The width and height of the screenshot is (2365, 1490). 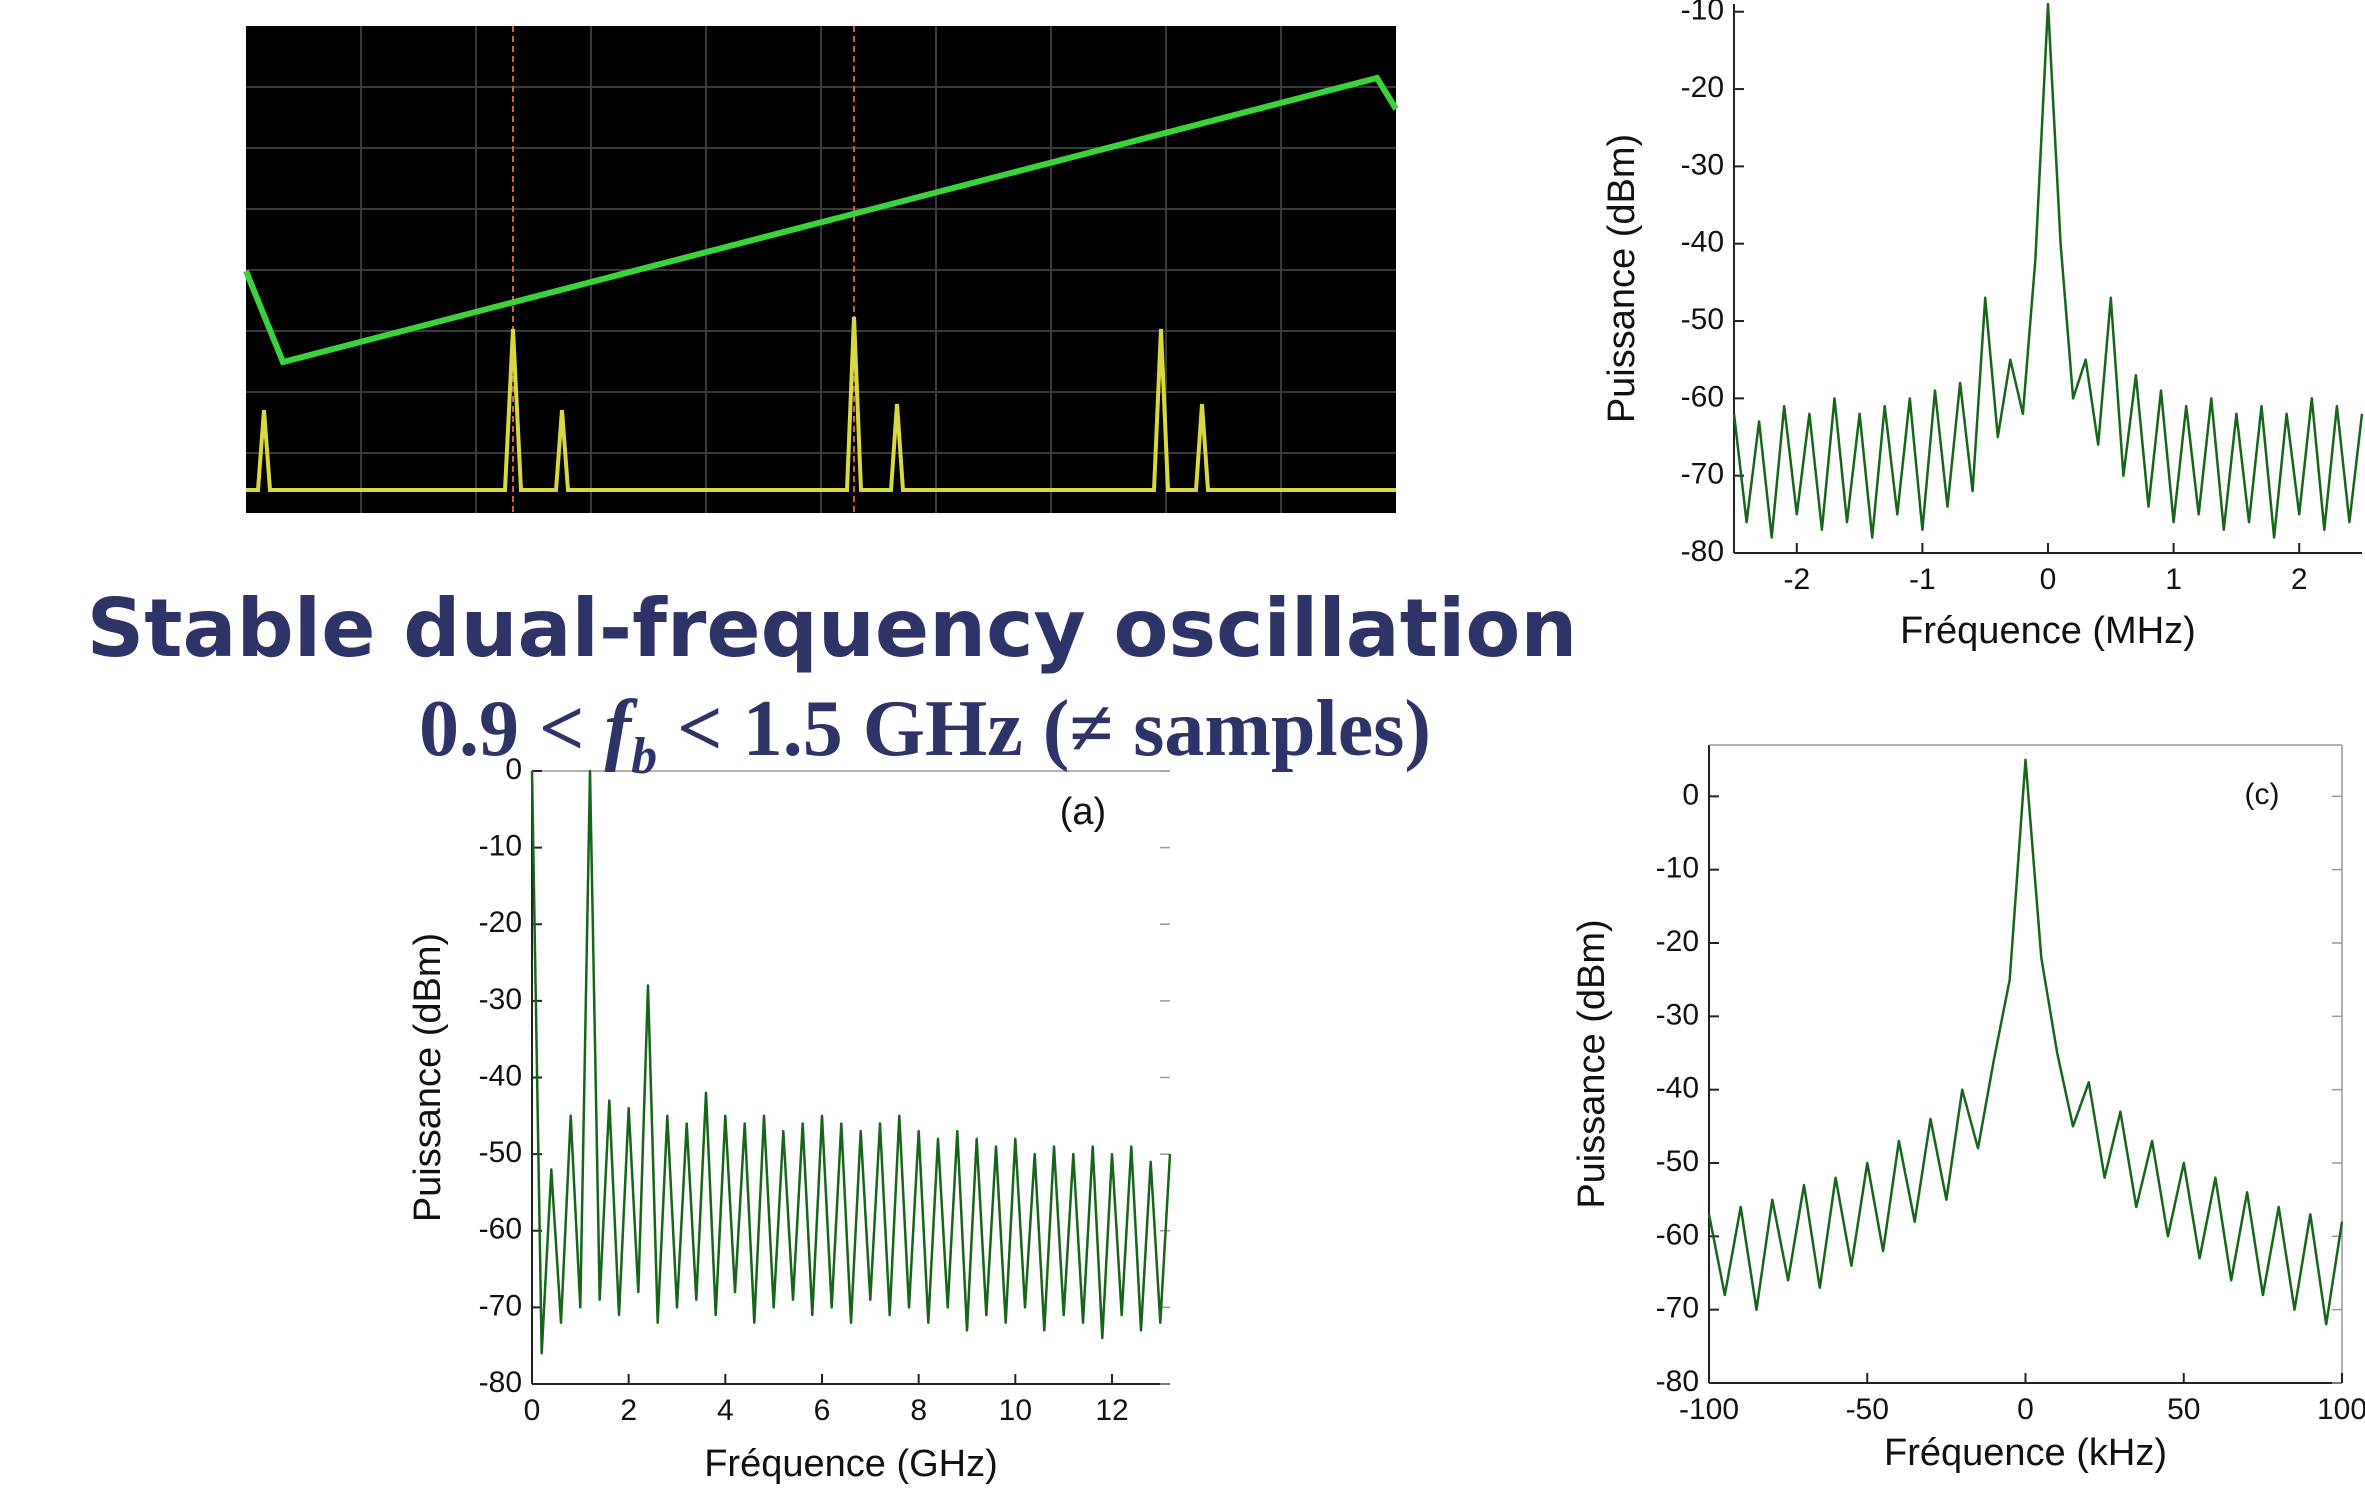 What do you see at coordinates (1111, 1410) in the screenshot?
I see `x-tick-label: 12` at bounding box center [1111, 1410].